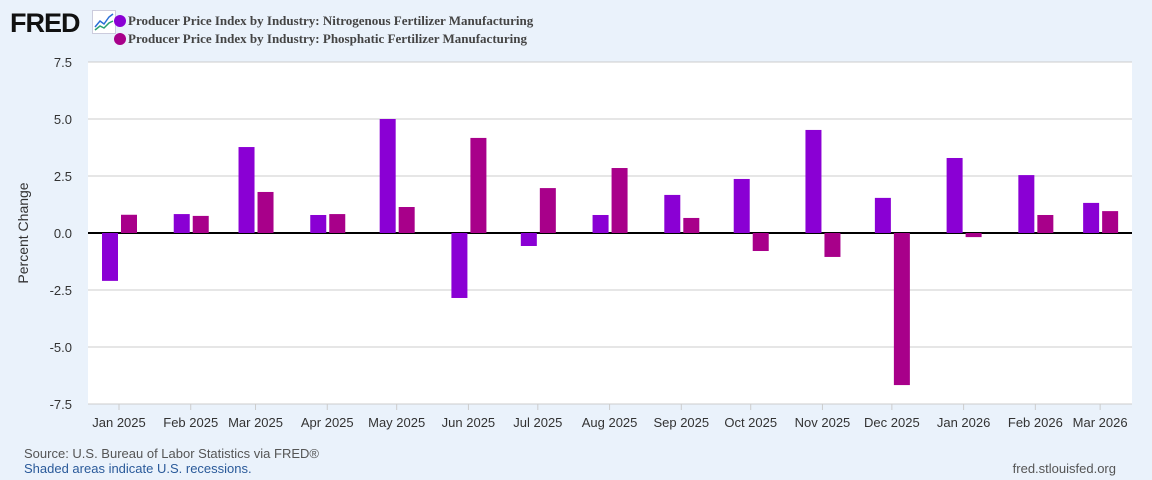 This screenshot has height=480, width=1152. I want to click on x-tick-label: Mar 2025, so click(255, 422).